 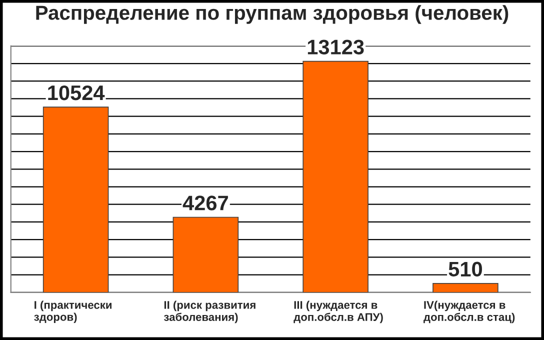 I want to click on chart-title: Распределение по группам здоровья (человек), so click(x=272, y=14).